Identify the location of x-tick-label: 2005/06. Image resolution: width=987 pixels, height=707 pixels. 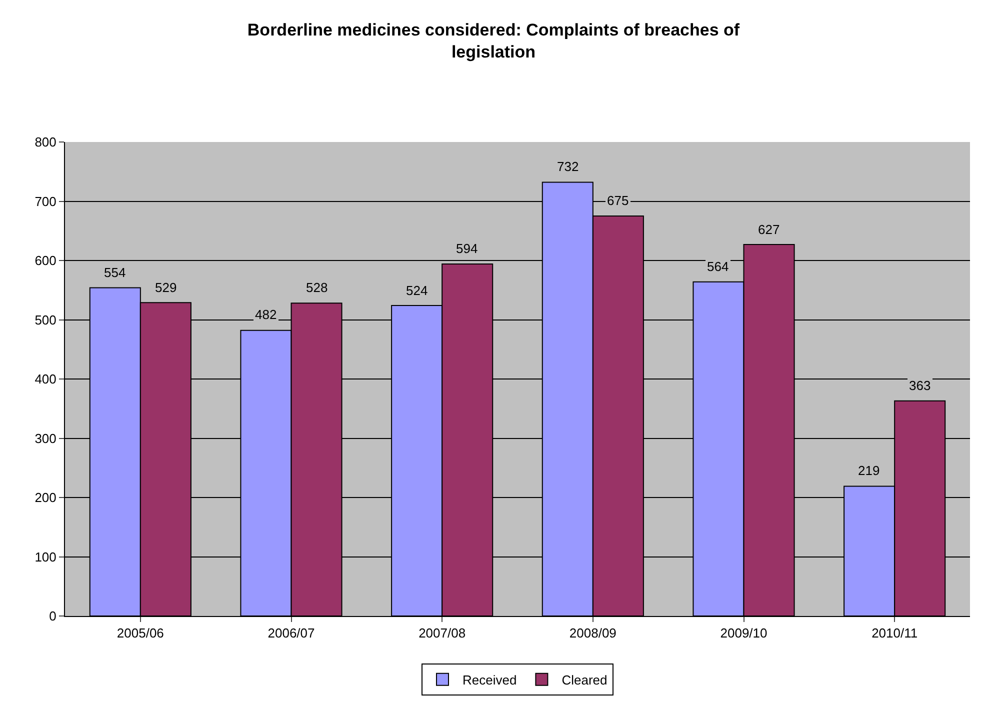
(140, 633).